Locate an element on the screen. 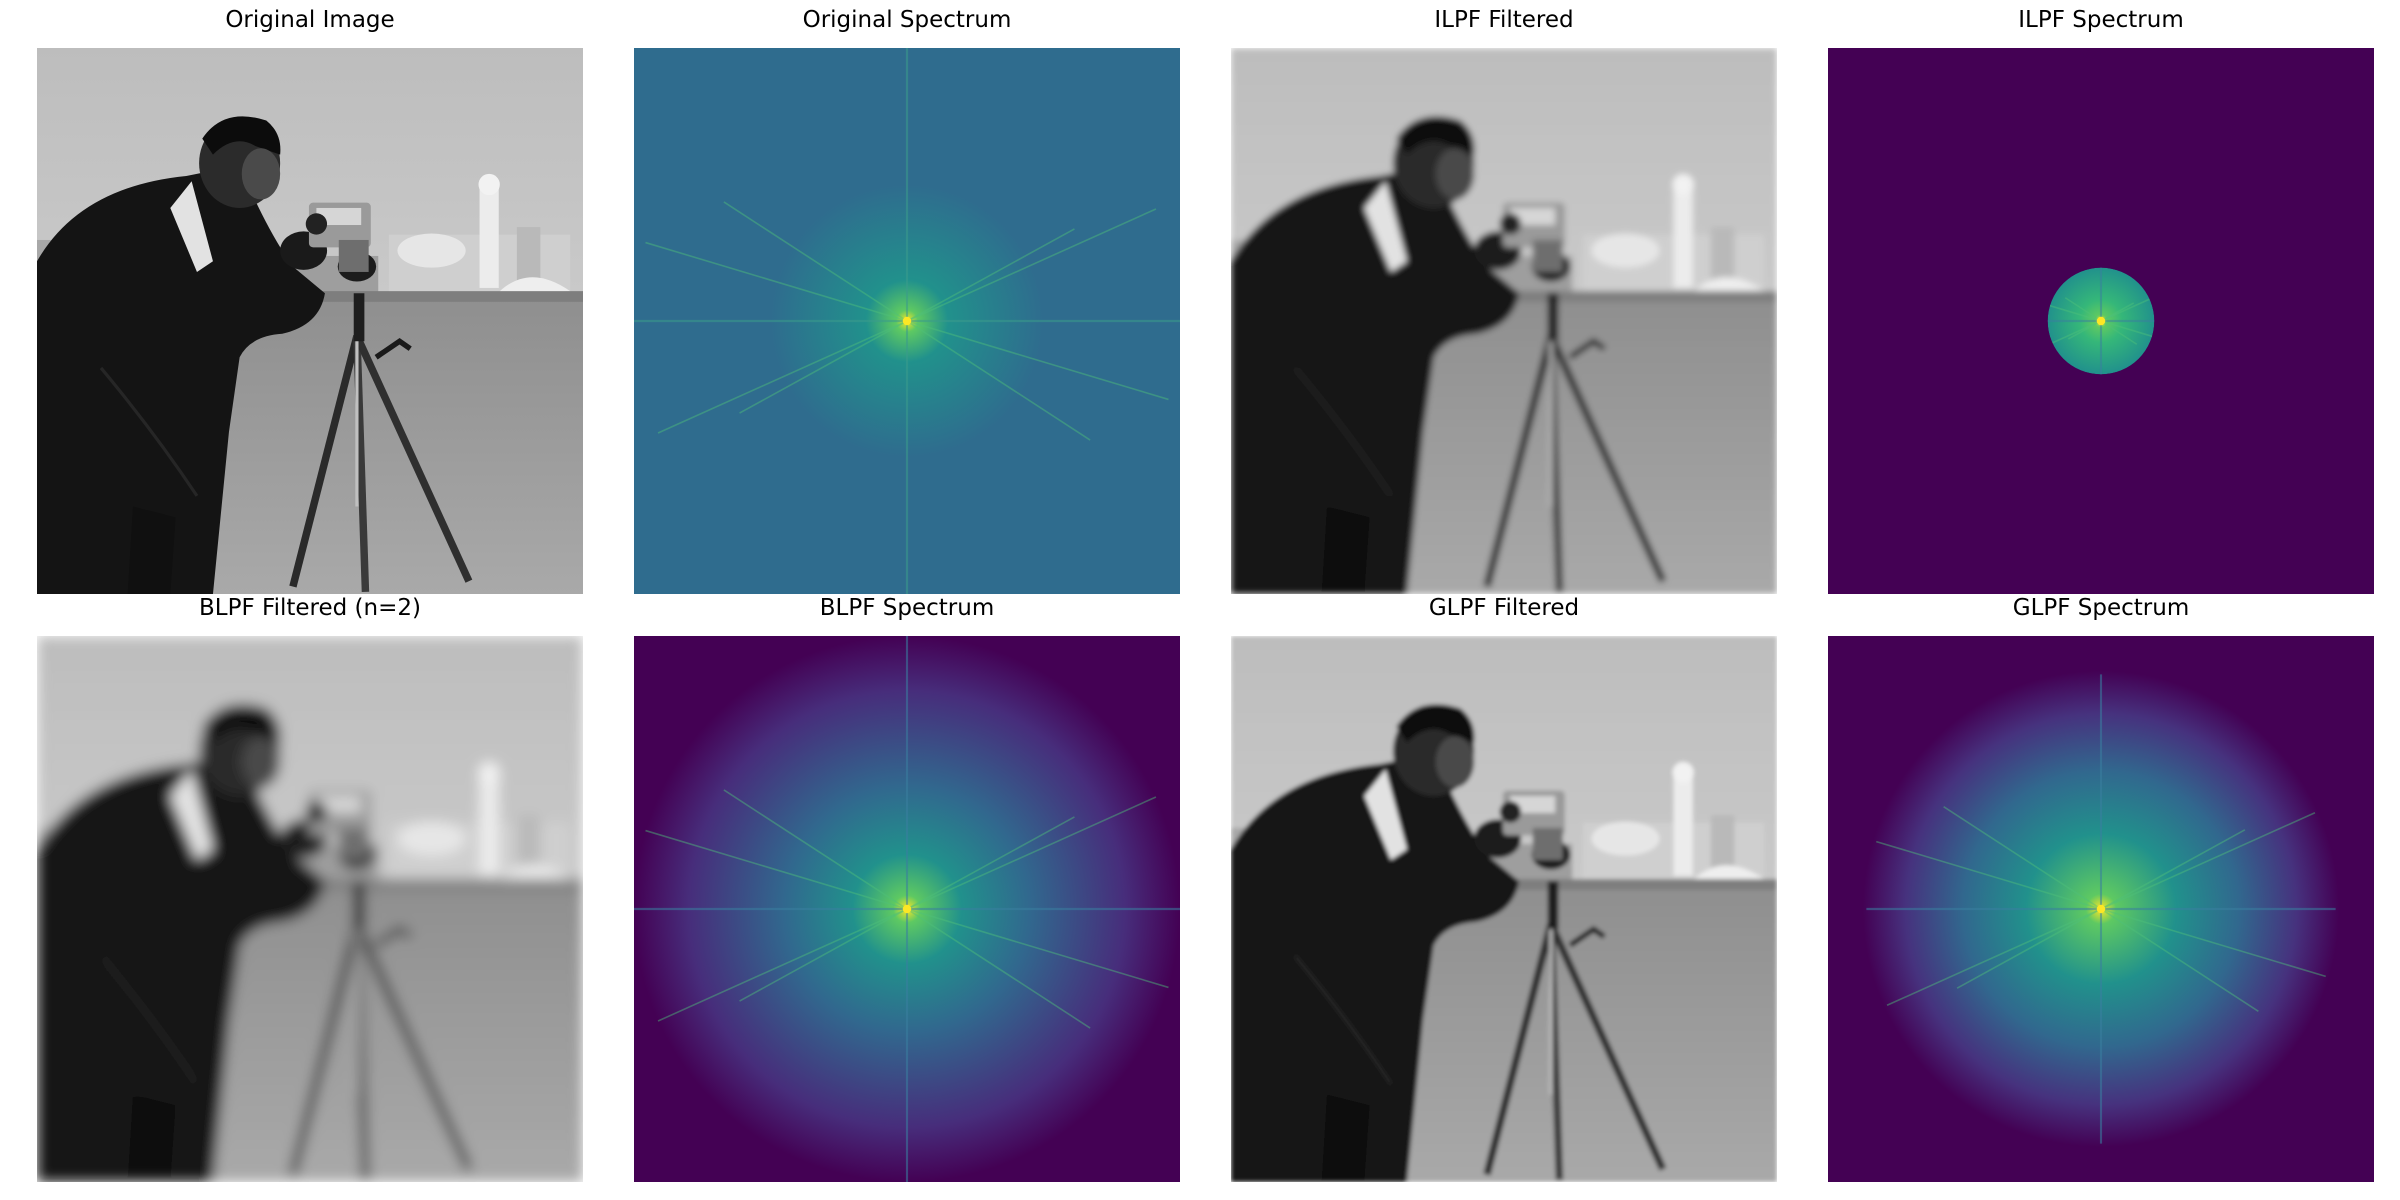 The image size is (2400, 1200). panel-title: Original Image is located at coordinates (310, 20).